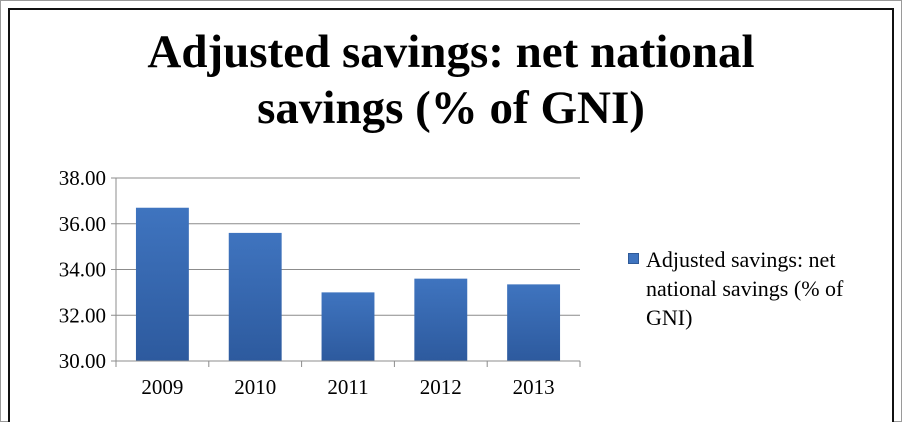  What do you see at coordinates (162, 387) in the screenshot?
I see `x-tick-label: 2009` at bounding box center [162, 387].